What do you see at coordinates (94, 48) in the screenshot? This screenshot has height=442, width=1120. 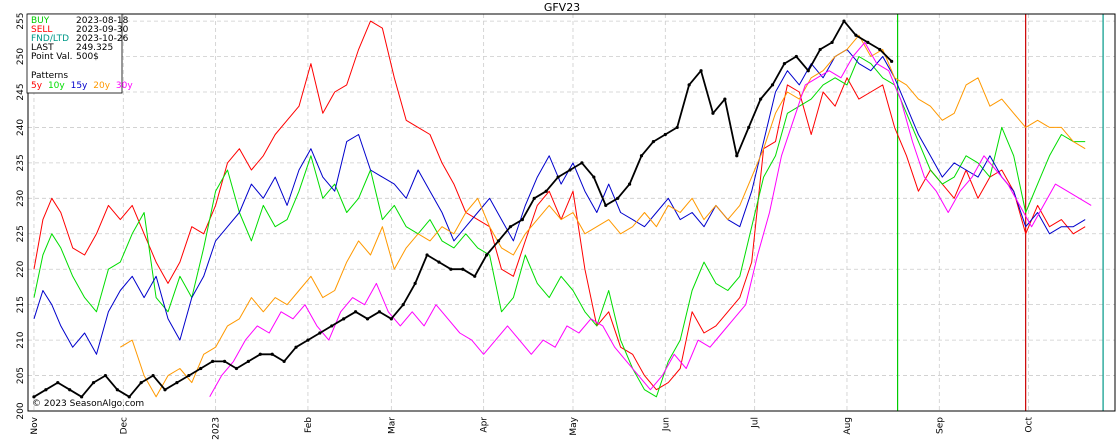 I see `info-value: 249.325` at bounding box center [94, 48].